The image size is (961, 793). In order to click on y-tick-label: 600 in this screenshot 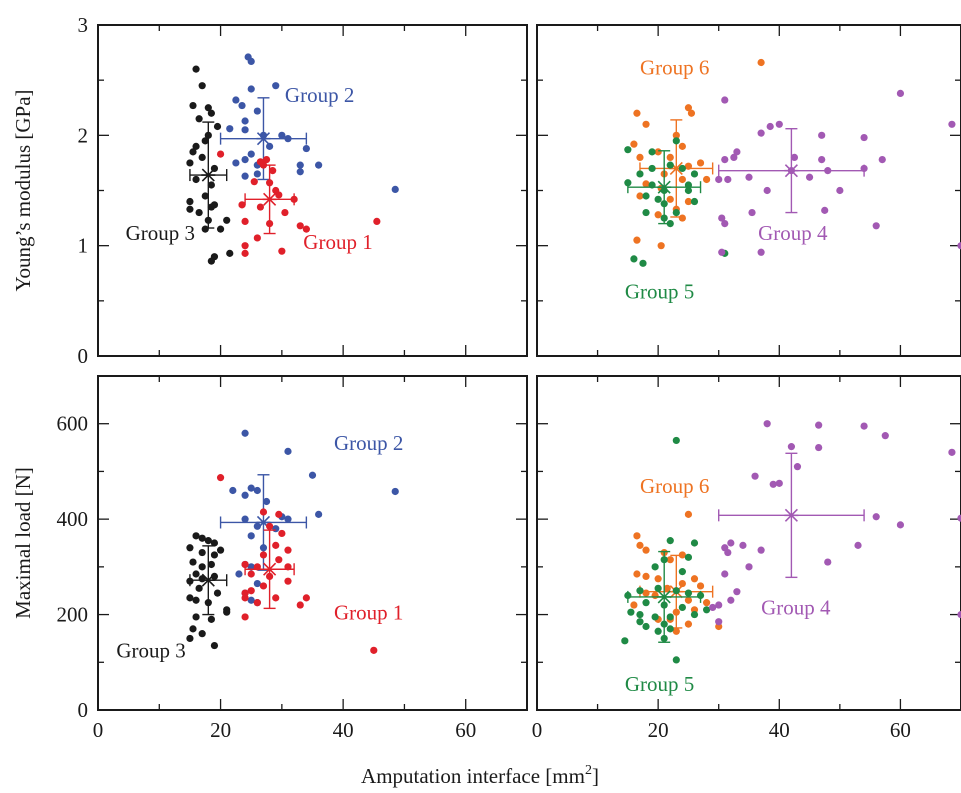, I will do `click(73, 424)`.